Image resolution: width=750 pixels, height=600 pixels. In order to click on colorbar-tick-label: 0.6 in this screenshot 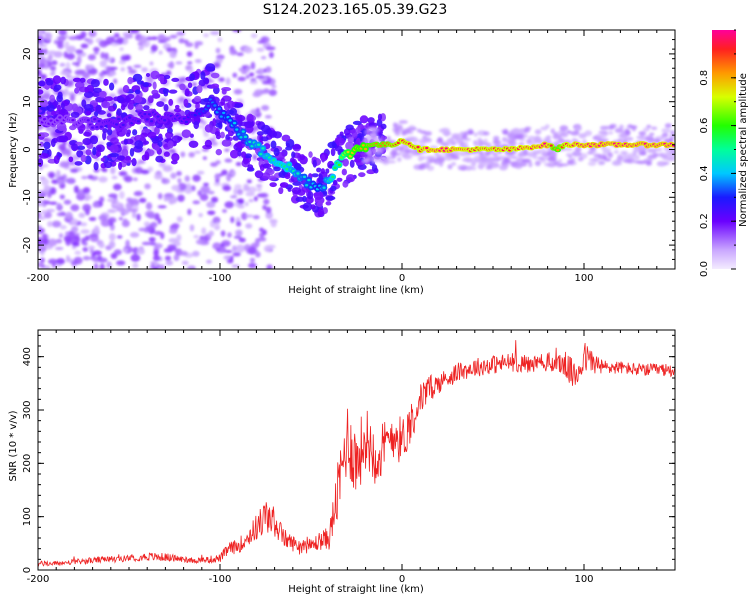, I will do `click(704, 126)`.